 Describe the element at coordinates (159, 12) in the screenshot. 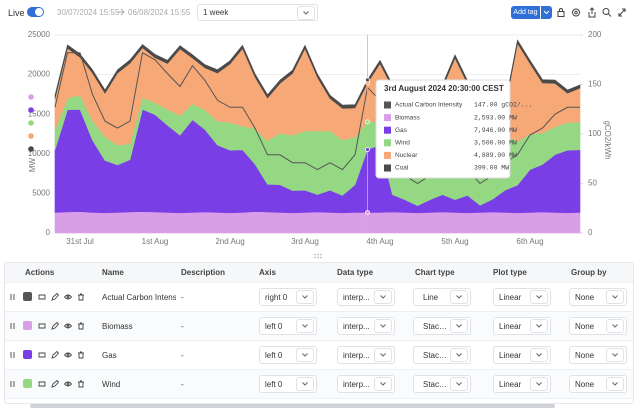

I see `date-to: 06/08/2024 15:55` at that location.